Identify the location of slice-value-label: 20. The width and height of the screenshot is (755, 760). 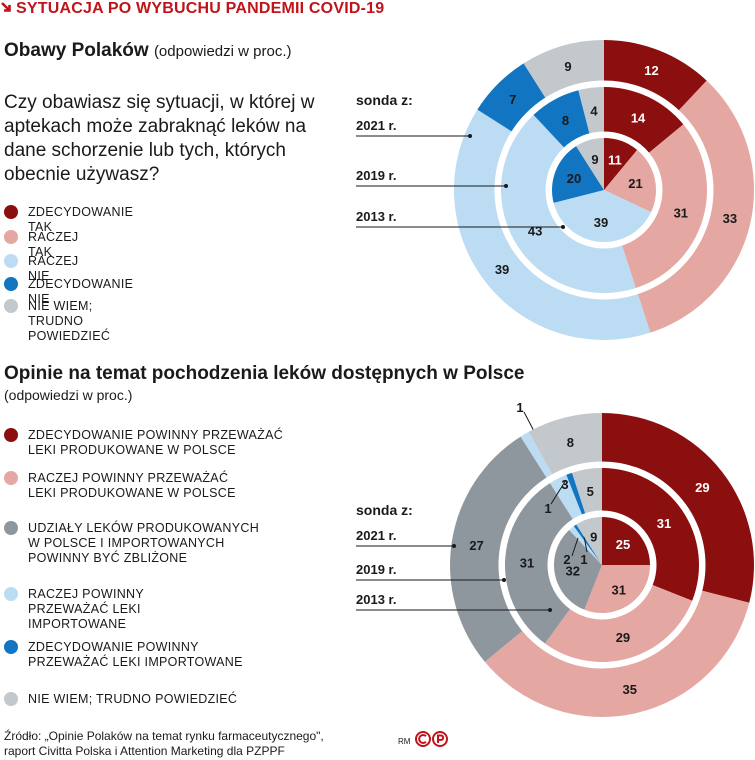
(574, 178).